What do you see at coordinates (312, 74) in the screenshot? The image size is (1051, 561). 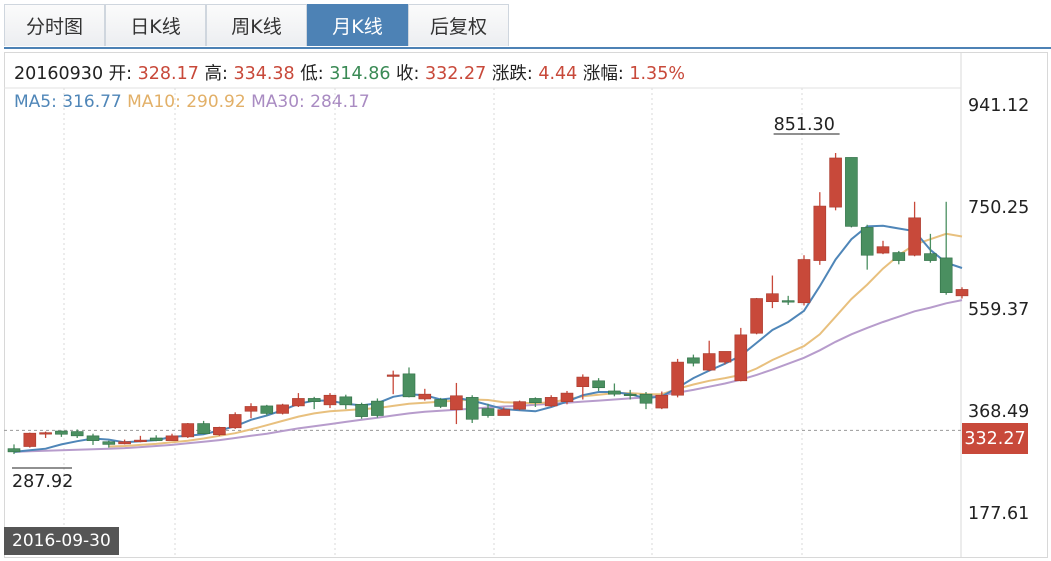 I see `info-low-label: 低:` at bounding box center [312, 74].